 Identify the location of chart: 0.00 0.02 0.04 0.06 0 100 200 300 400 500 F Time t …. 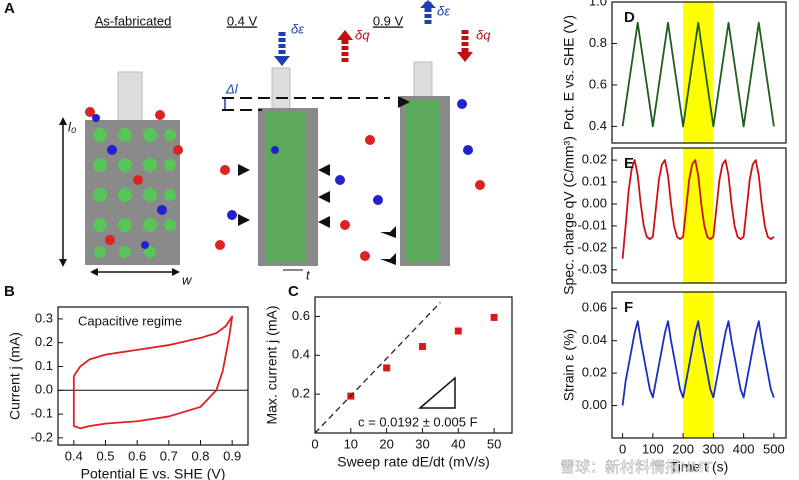
(674, 383).